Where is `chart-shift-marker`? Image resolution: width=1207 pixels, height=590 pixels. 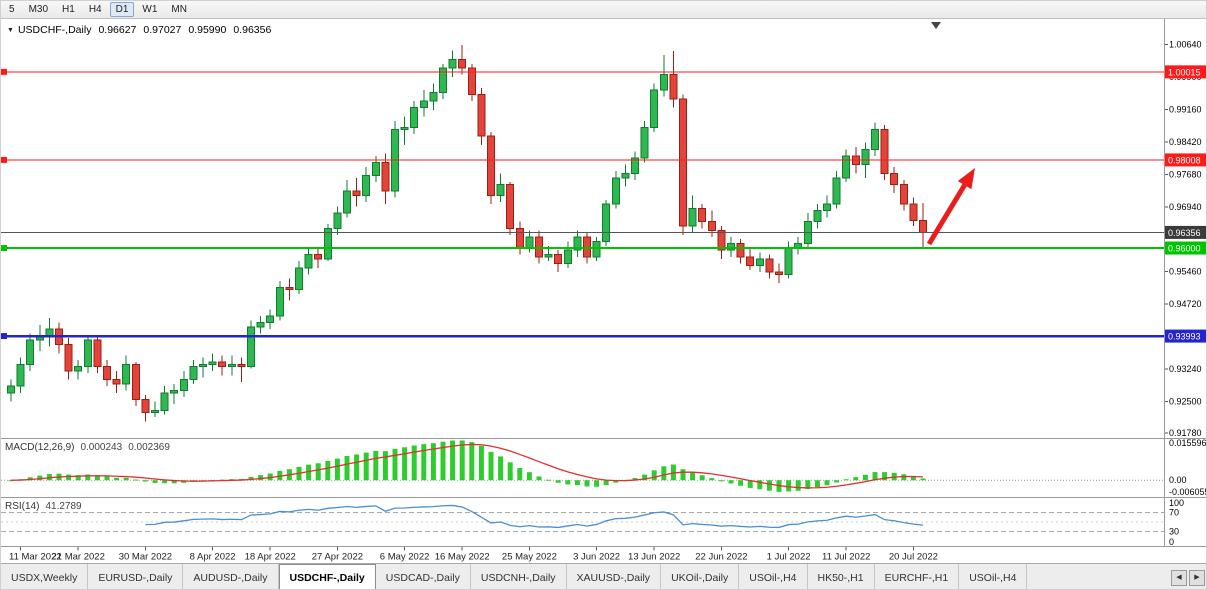
chart-shift-marker is located at coordinates (936, 25).